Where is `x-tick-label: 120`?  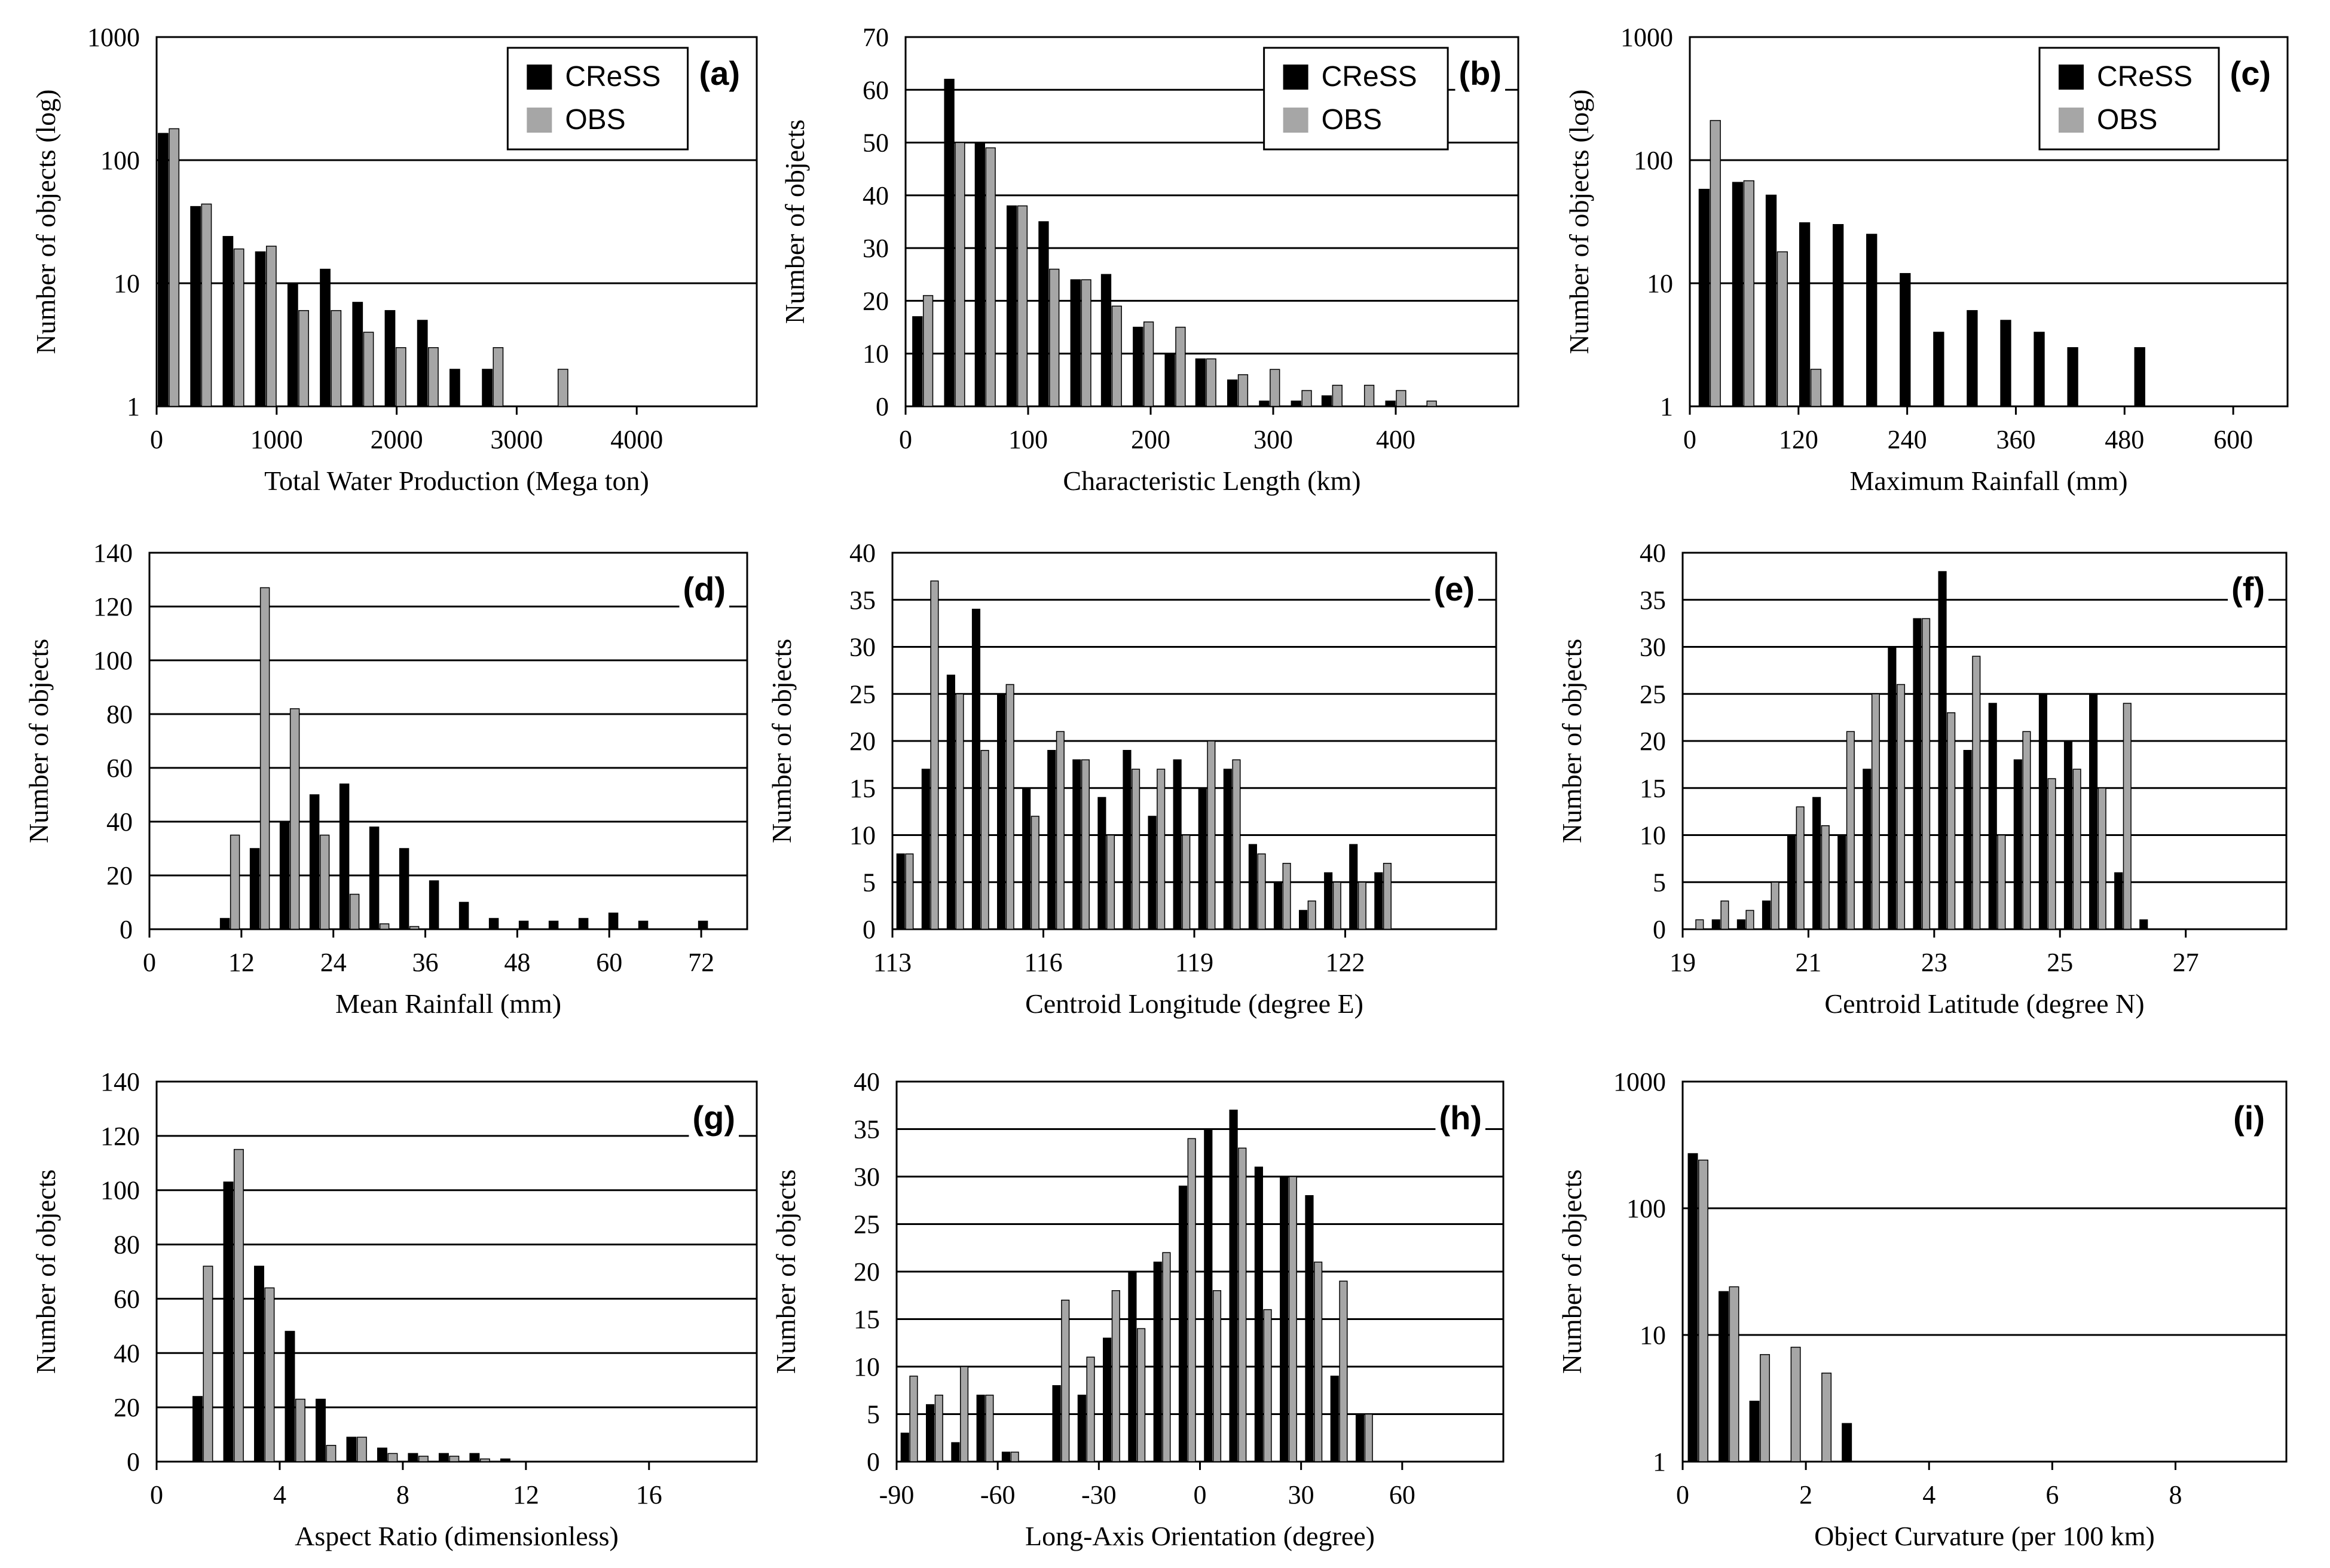 x-tick-label: 120 is located at coordinates (1798, 439).